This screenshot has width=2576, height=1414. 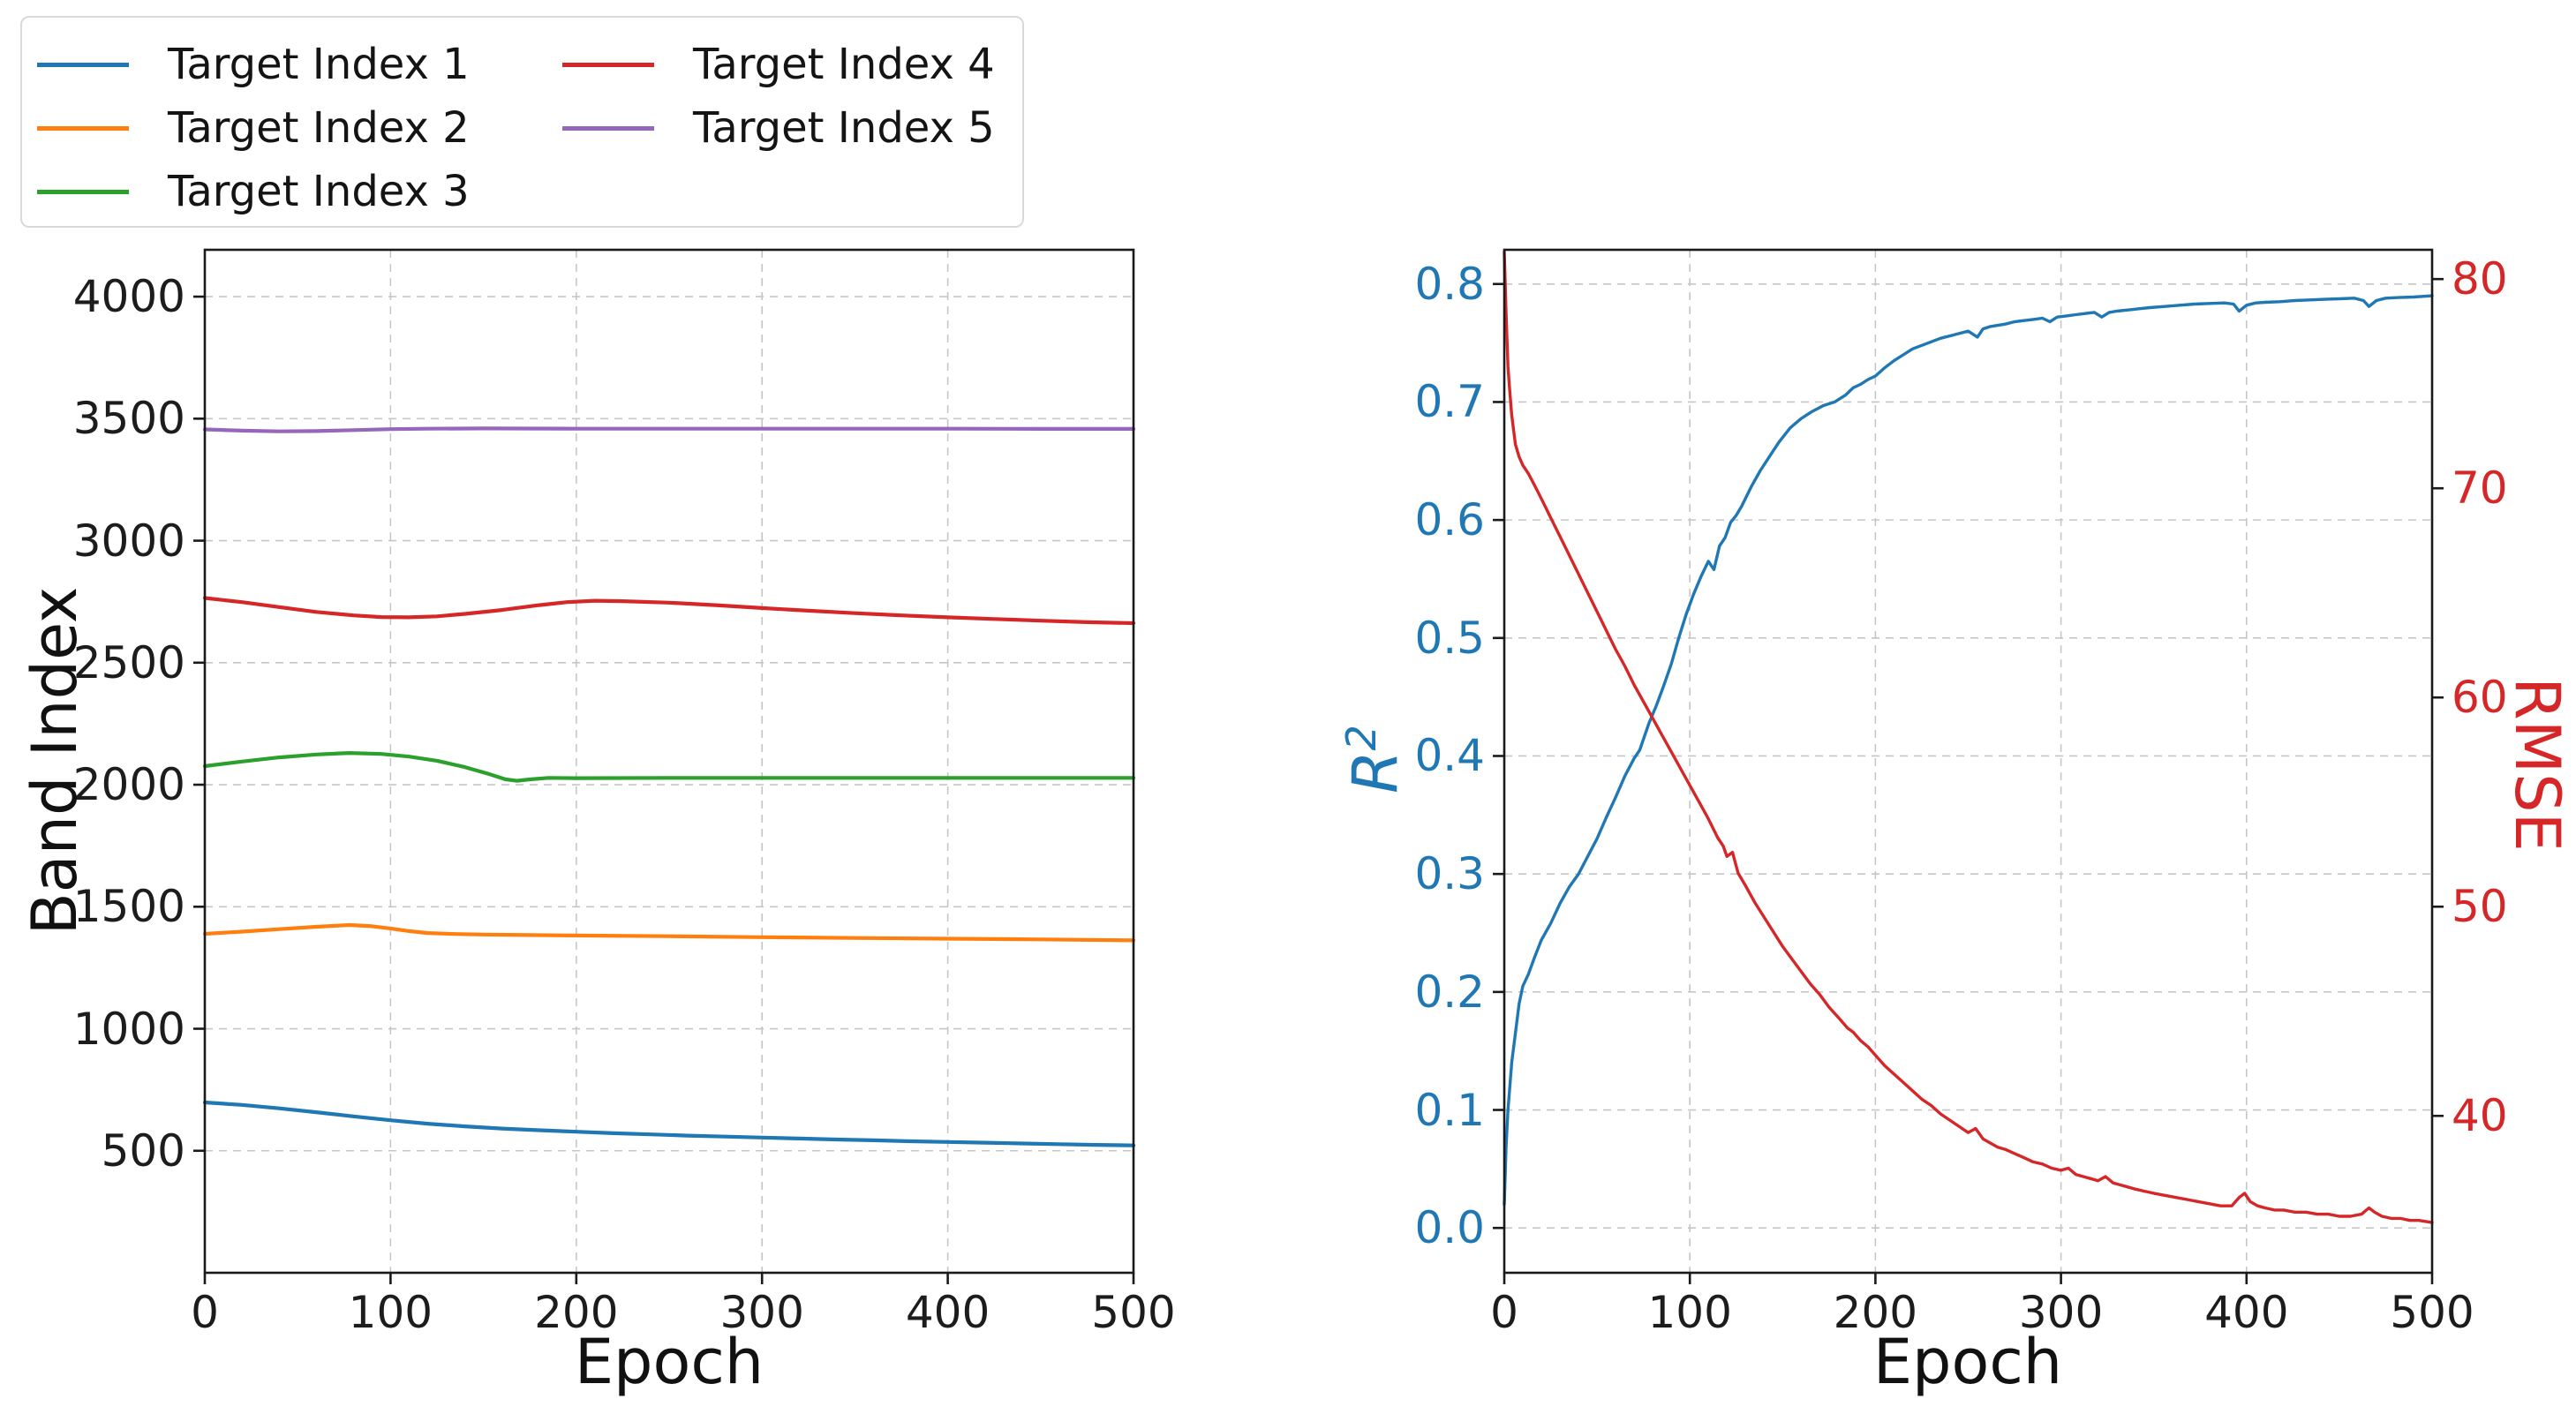 I want to click on legend-label: Target Index 3, so click(x=319, y=191).